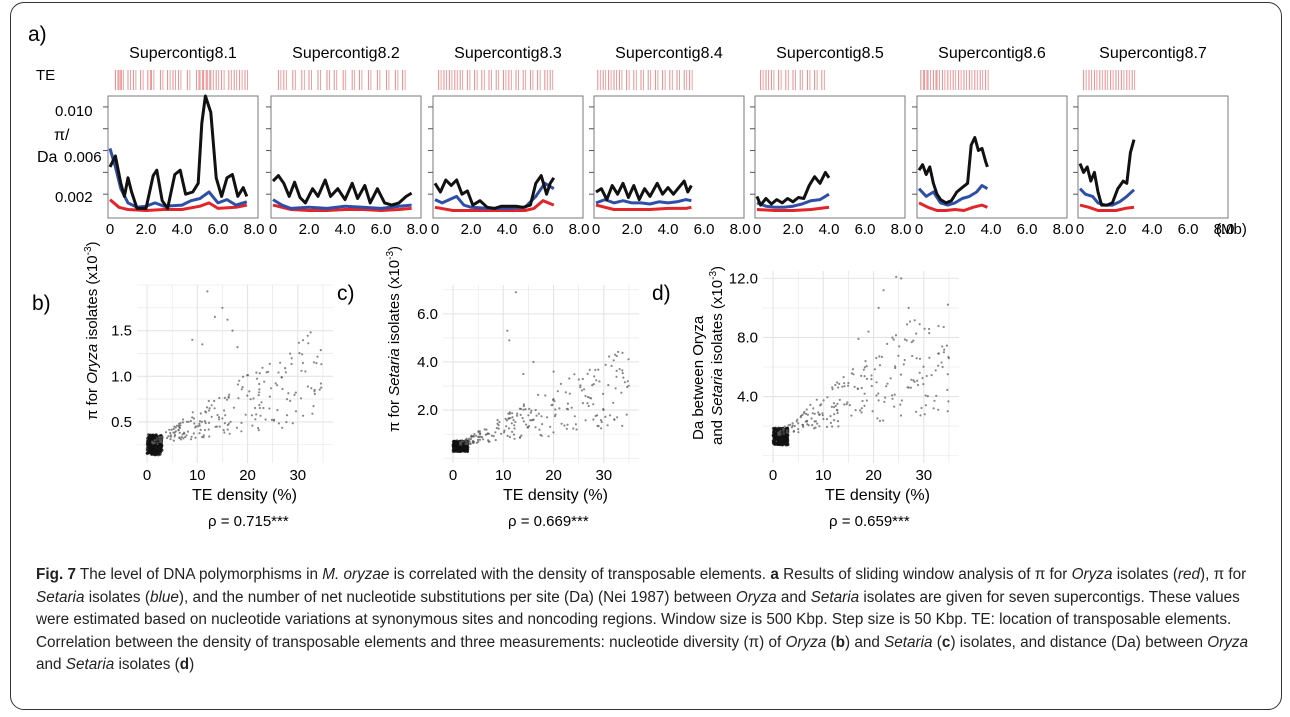 Image resolution: width=1290 pixels, height=717 pixels. I want to click on supercontig-title: Supercontig8.2, so click(346, 53).